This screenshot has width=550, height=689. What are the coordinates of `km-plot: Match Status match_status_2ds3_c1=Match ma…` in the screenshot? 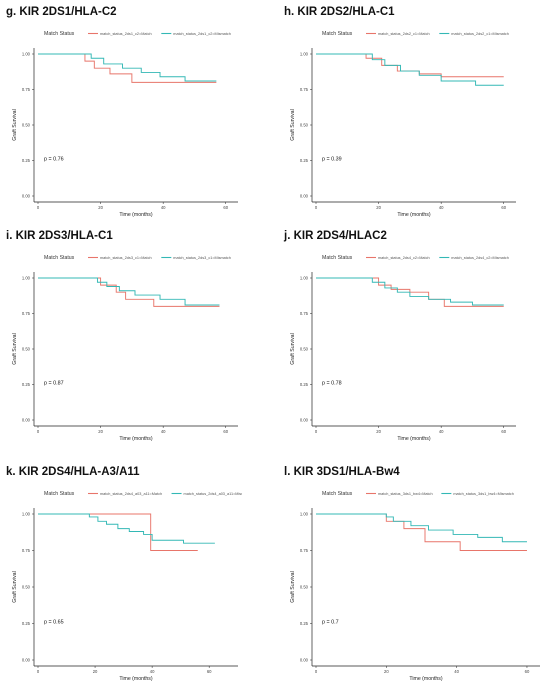 It's located at (125, 348).